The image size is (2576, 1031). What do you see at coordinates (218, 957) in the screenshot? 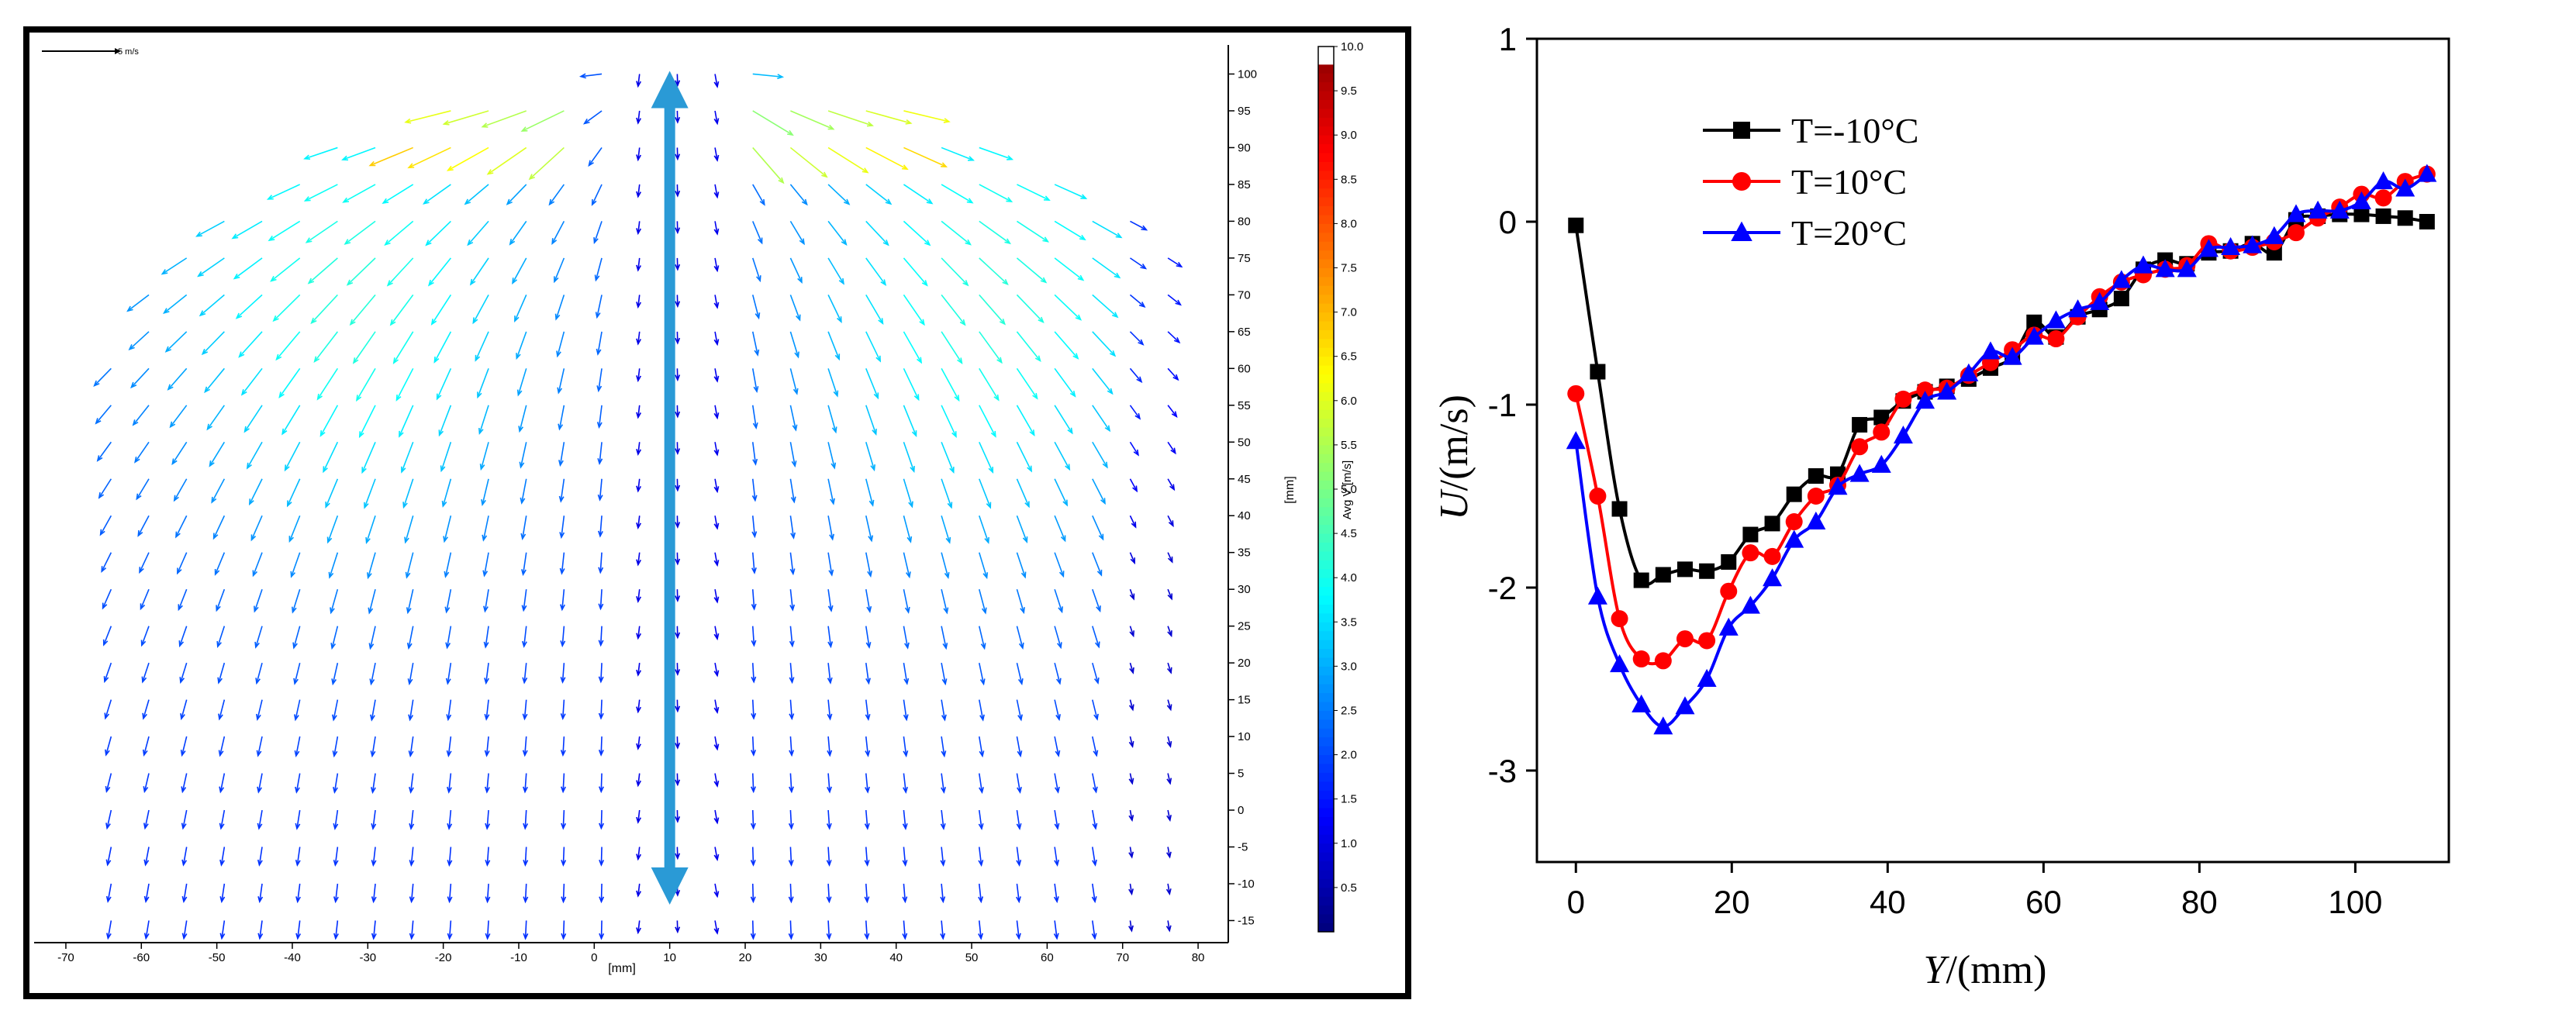
I see `piv-x-tick-label: -50` at bounding box center [218, 957].